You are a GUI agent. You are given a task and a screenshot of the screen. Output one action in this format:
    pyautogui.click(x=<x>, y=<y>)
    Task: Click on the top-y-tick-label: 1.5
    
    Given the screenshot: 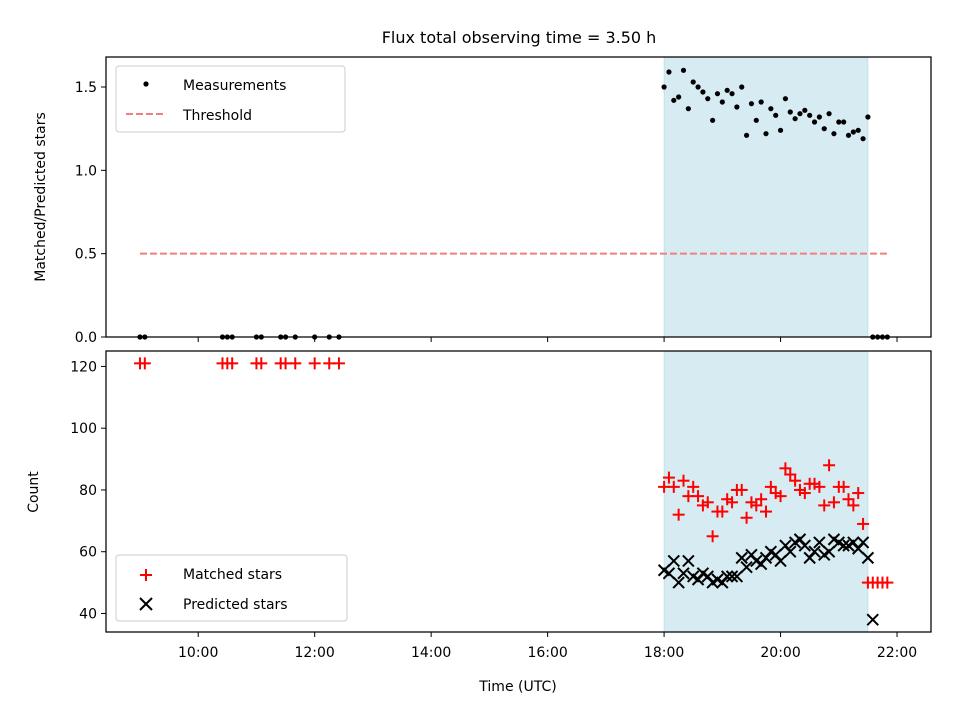 What is the action you would take?
    pyautogui.click(x=86, y=88)
    